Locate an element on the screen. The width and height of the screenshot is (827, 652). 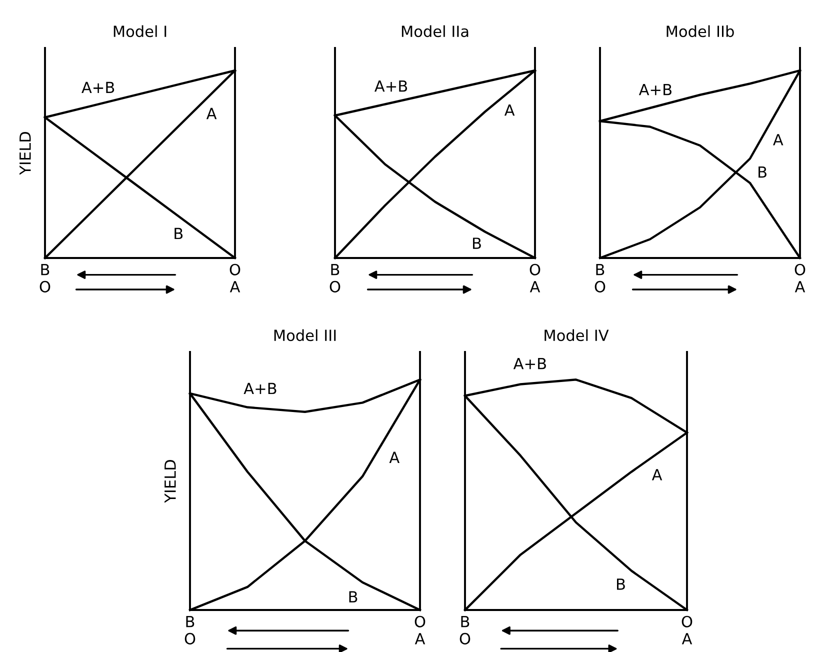
chart-title: Model IIb is located at coordinates (700, 31).